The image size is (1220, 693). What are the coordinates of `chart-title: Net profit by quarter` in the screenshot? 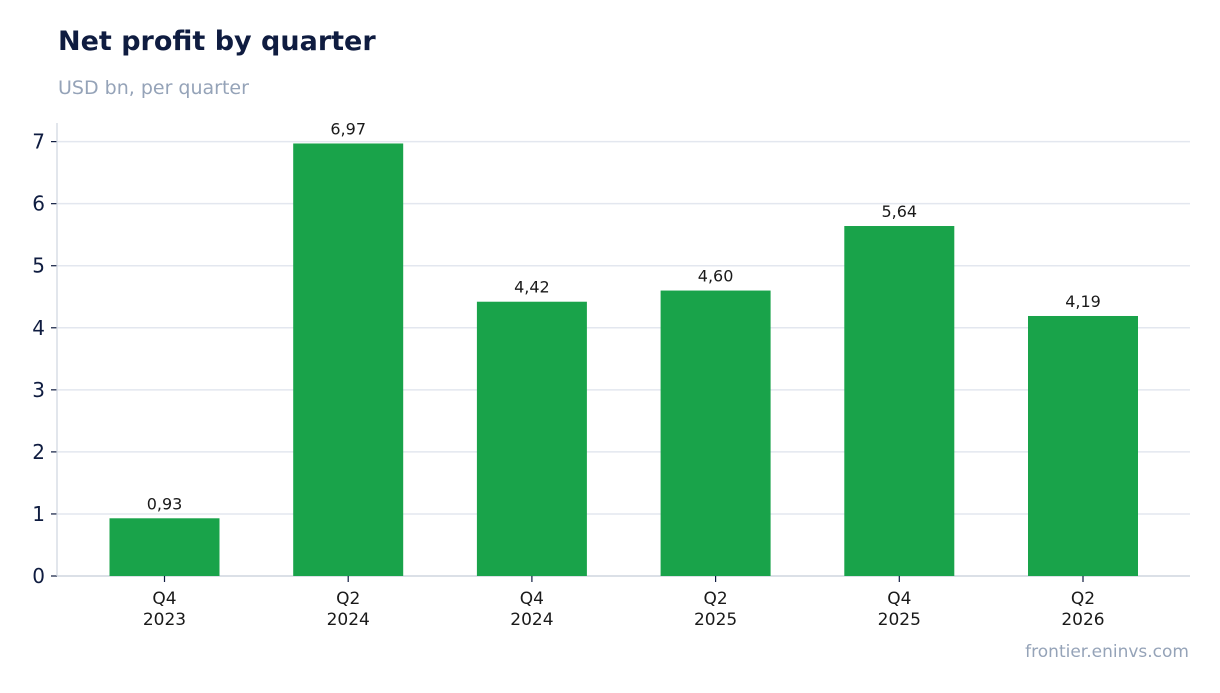 It's located at (217, 41).